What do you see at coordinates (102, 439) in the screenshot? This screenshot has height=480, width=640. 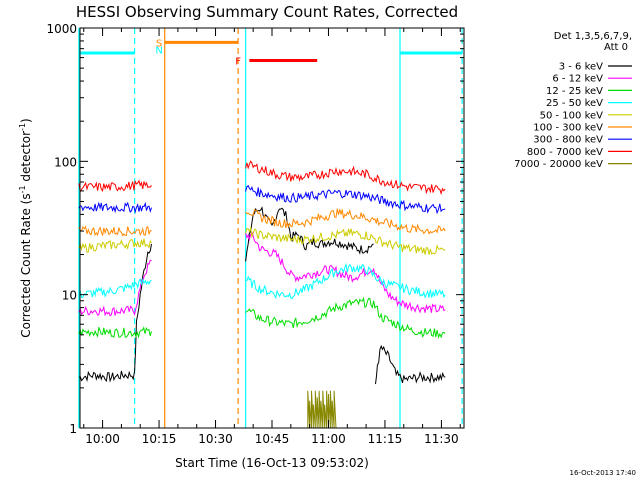 I see `x-tick-label: 10:00` at bounding box center [102, 439].